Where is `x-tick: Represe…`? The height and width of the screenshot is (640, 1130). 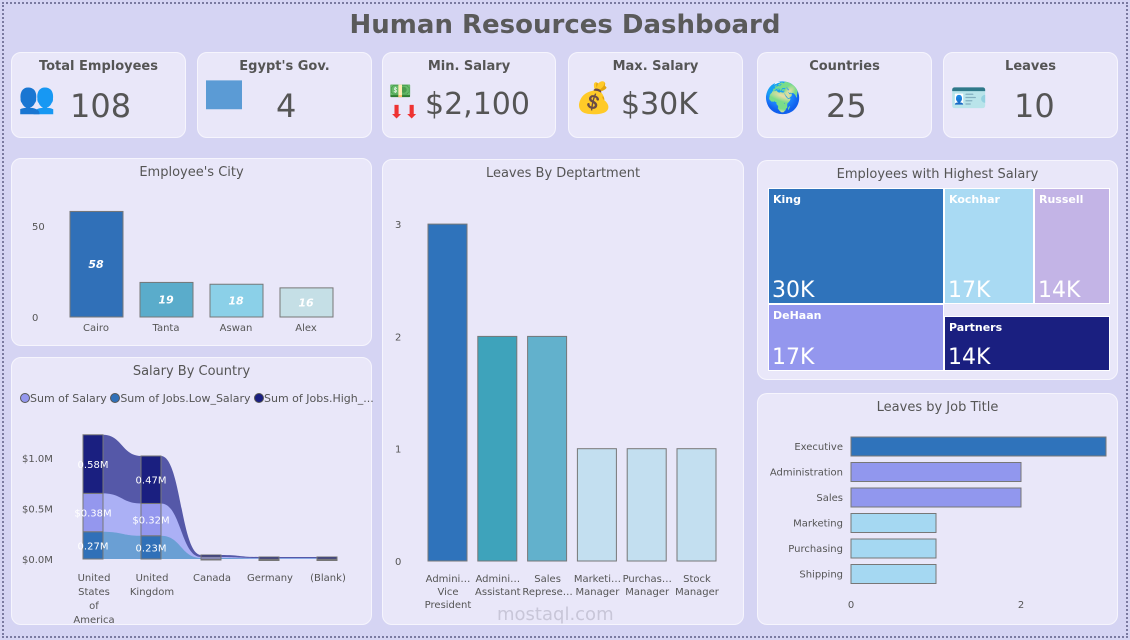
x-tick: Represe… is located at coordinates (547, 592).